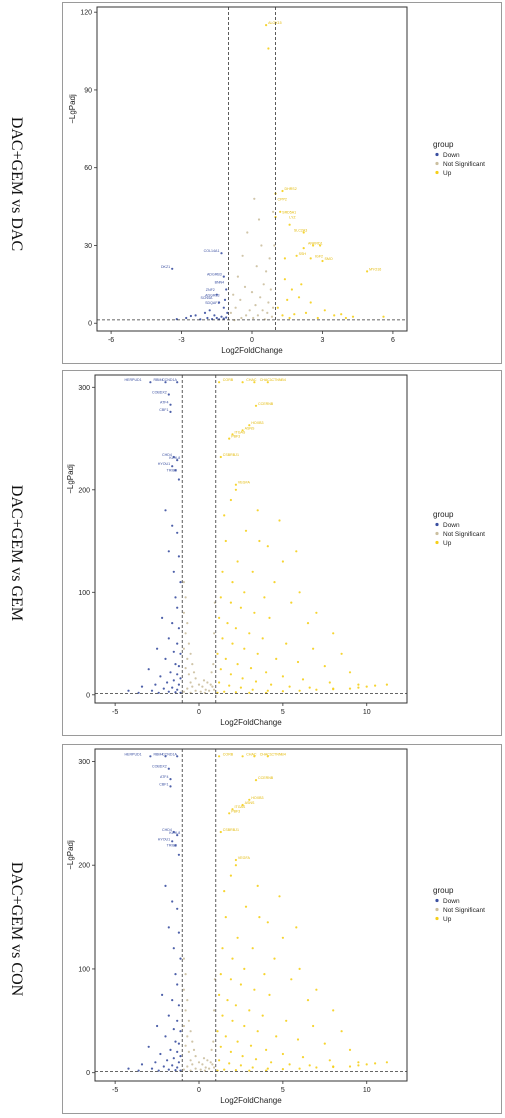 The width and height of the screenshot is (505, 1118). I want to click on gene-label-down: COL14A1, so click(212, 251).